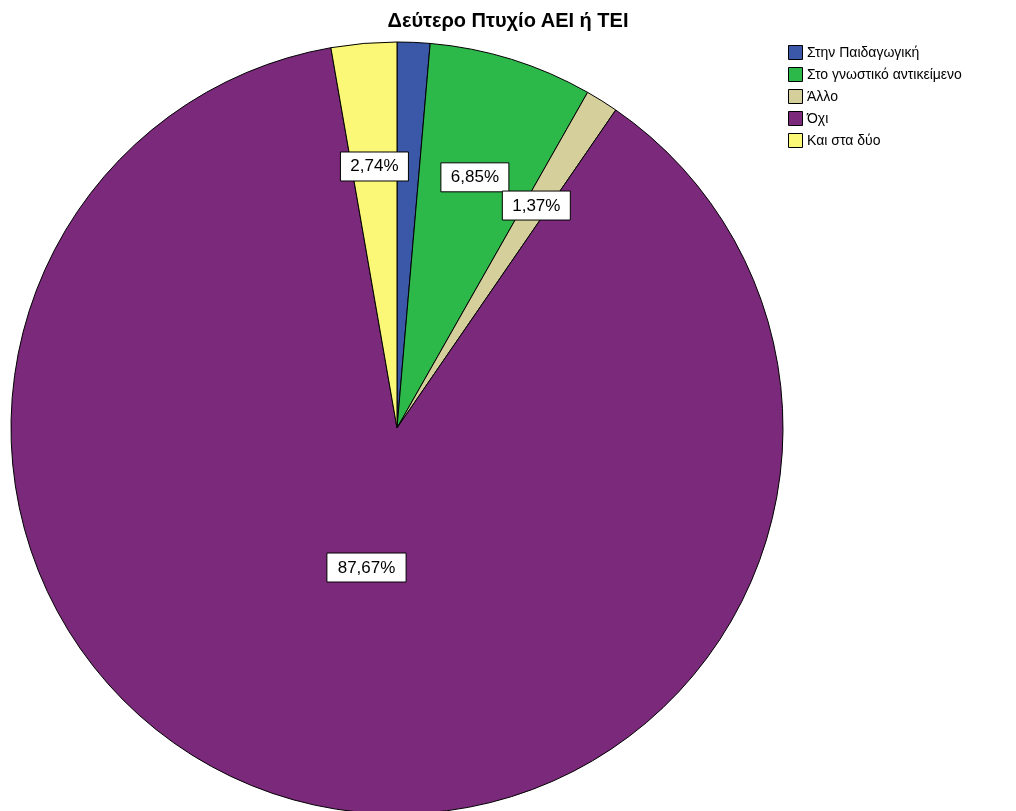 This screenshot has width=1016, height=811. I want to click on data-label: 6,85%, so click(474, 177).